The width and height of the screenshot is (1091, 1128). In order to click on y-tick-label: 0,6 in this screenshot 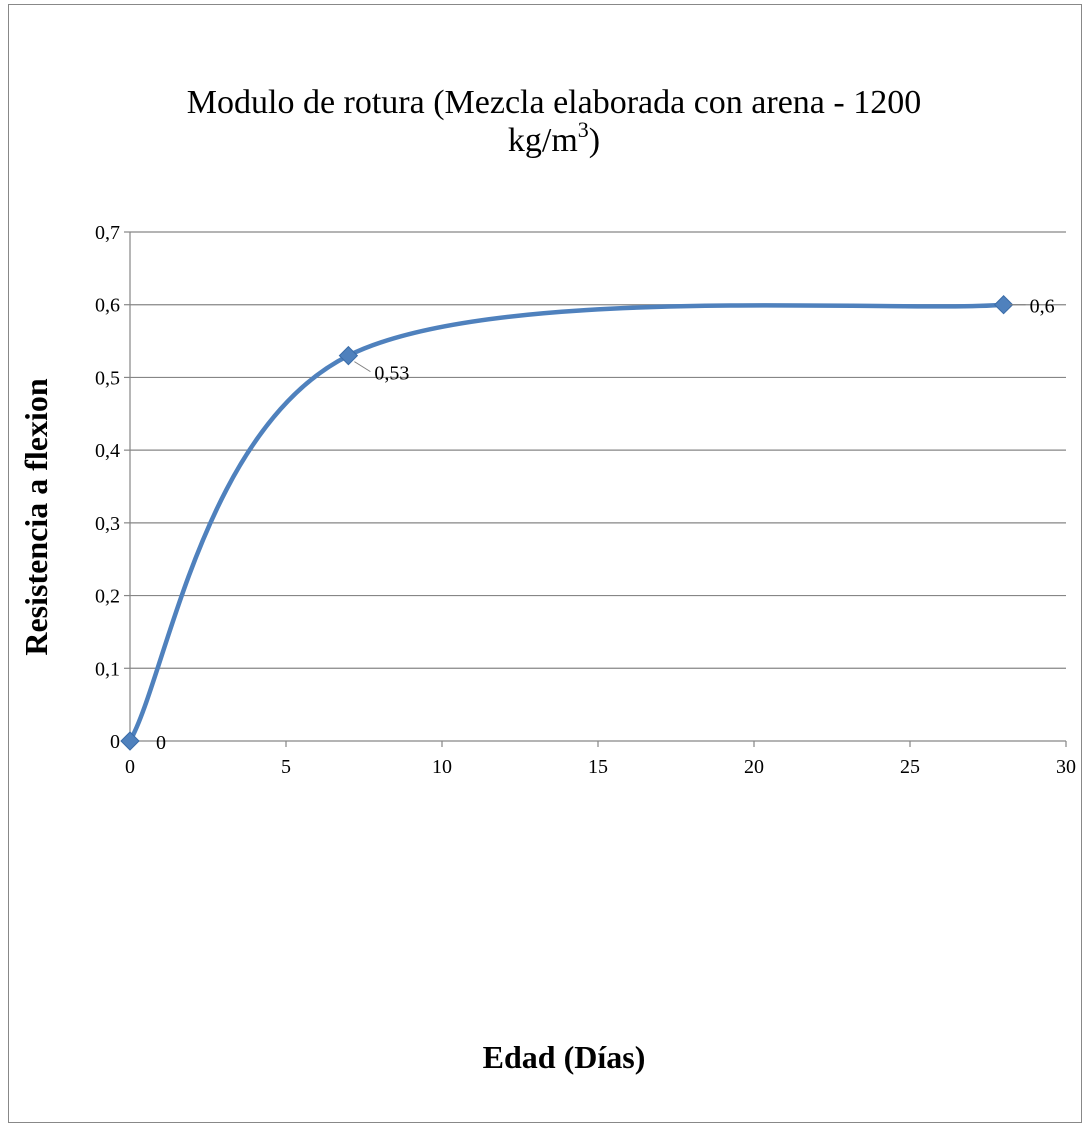, I will do `click(107, 306)`.